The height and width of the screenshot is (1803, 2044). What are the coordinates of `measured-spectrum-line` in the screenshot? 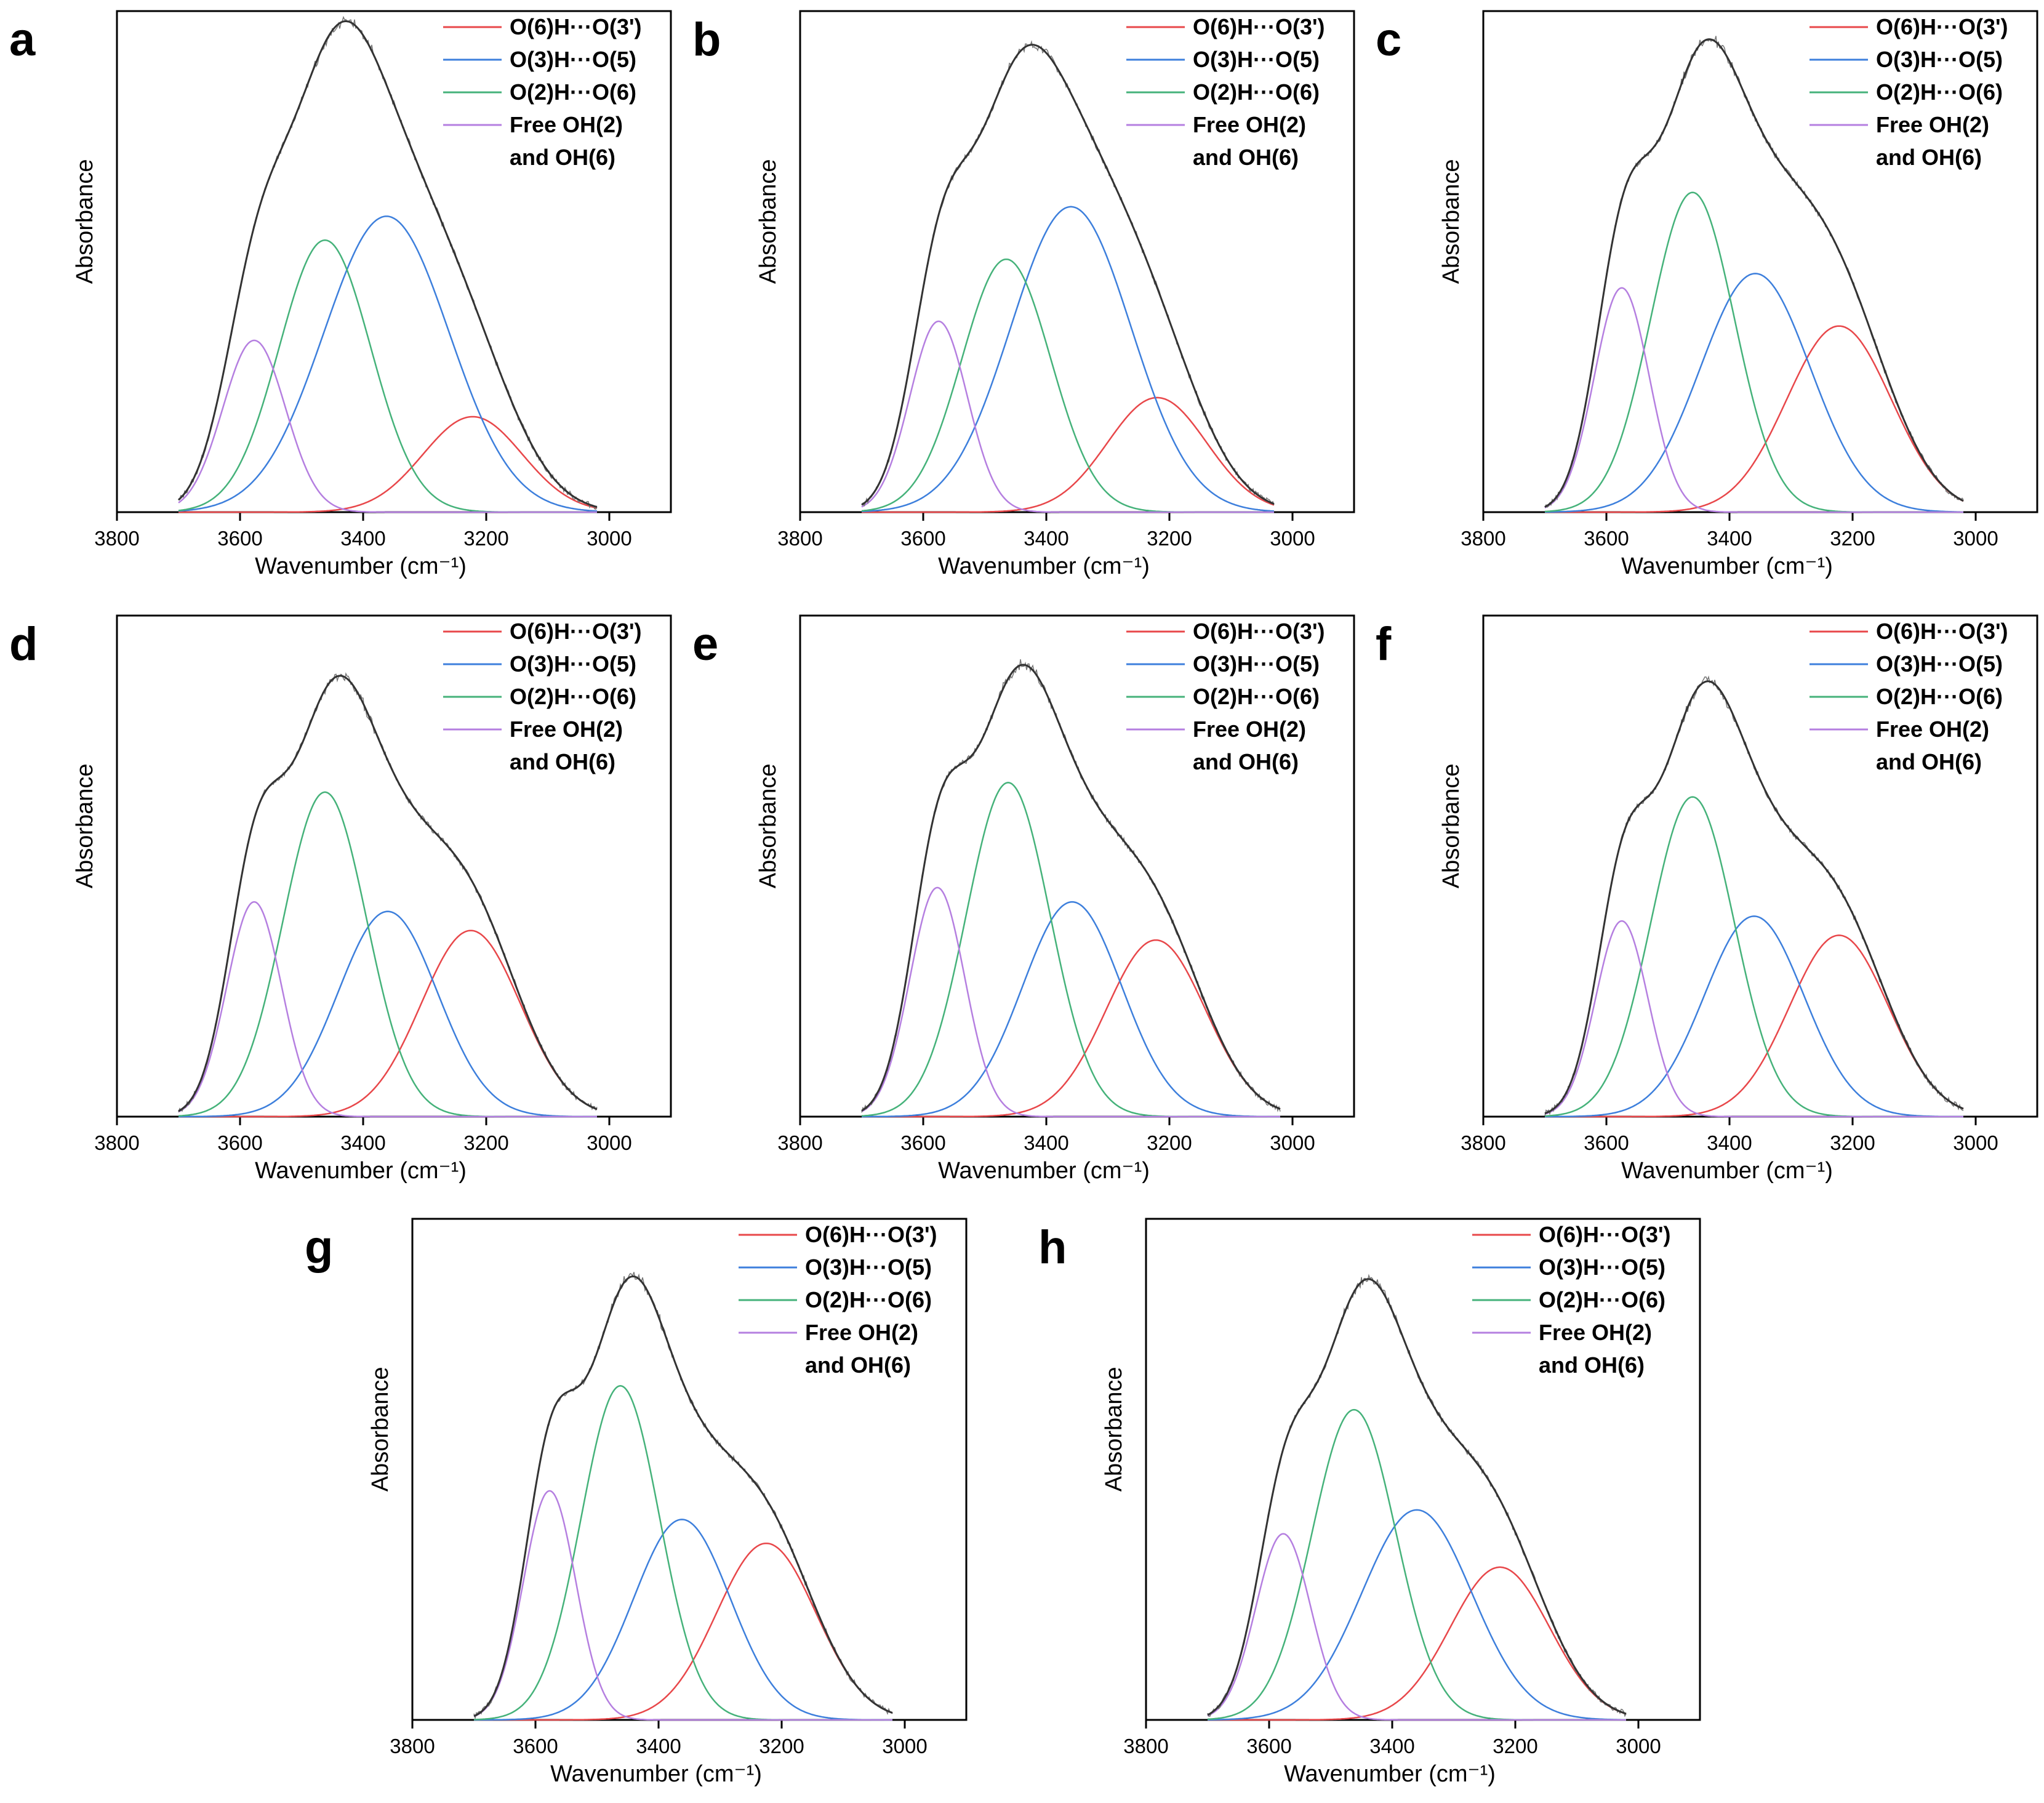 It's located at (1068, 273).